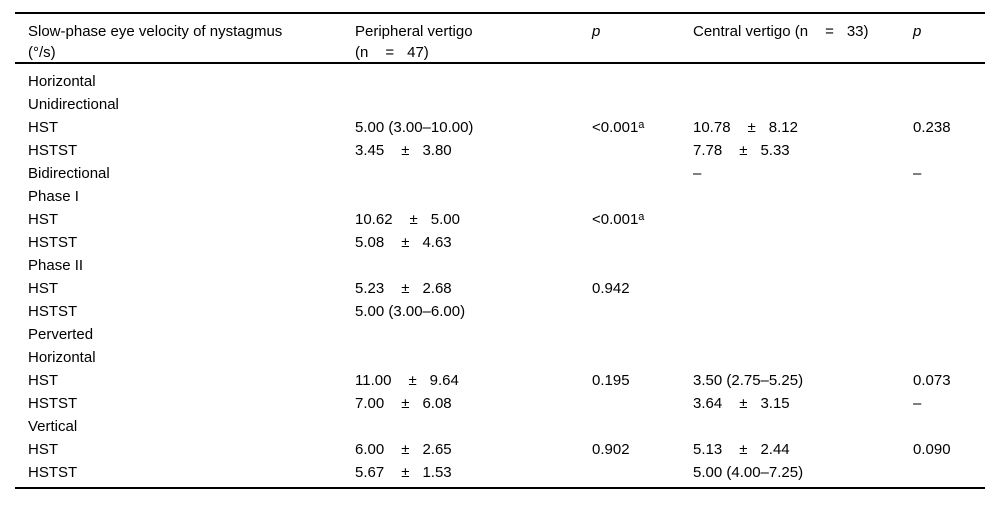 The width and height of the screenshot is (1000, 505). What do you see at coordinates (62, 357) in the screenshot?
I see `value-text: Horizontal` at bounding box center [62, 357].